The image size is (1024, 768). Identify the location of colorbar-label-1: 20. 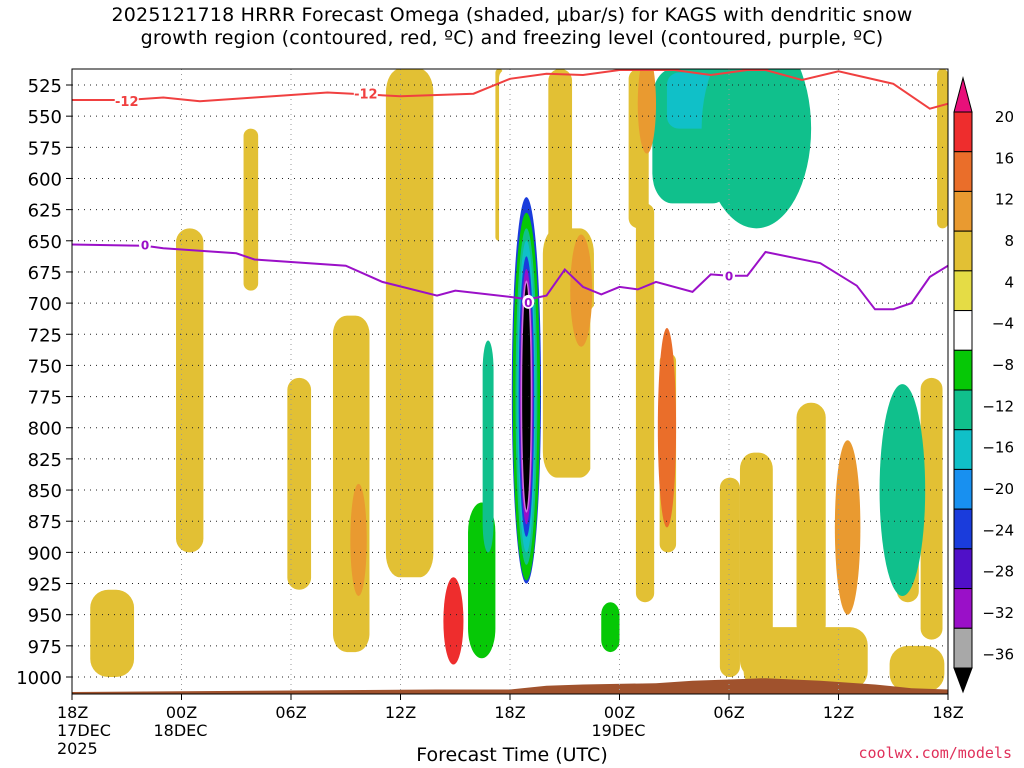
(1004, 117).